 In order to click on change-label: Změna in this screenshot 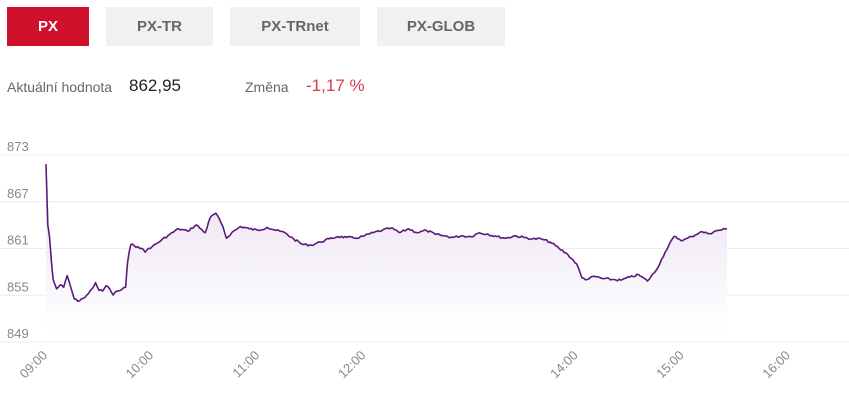, I will do `click(267, 87)`.